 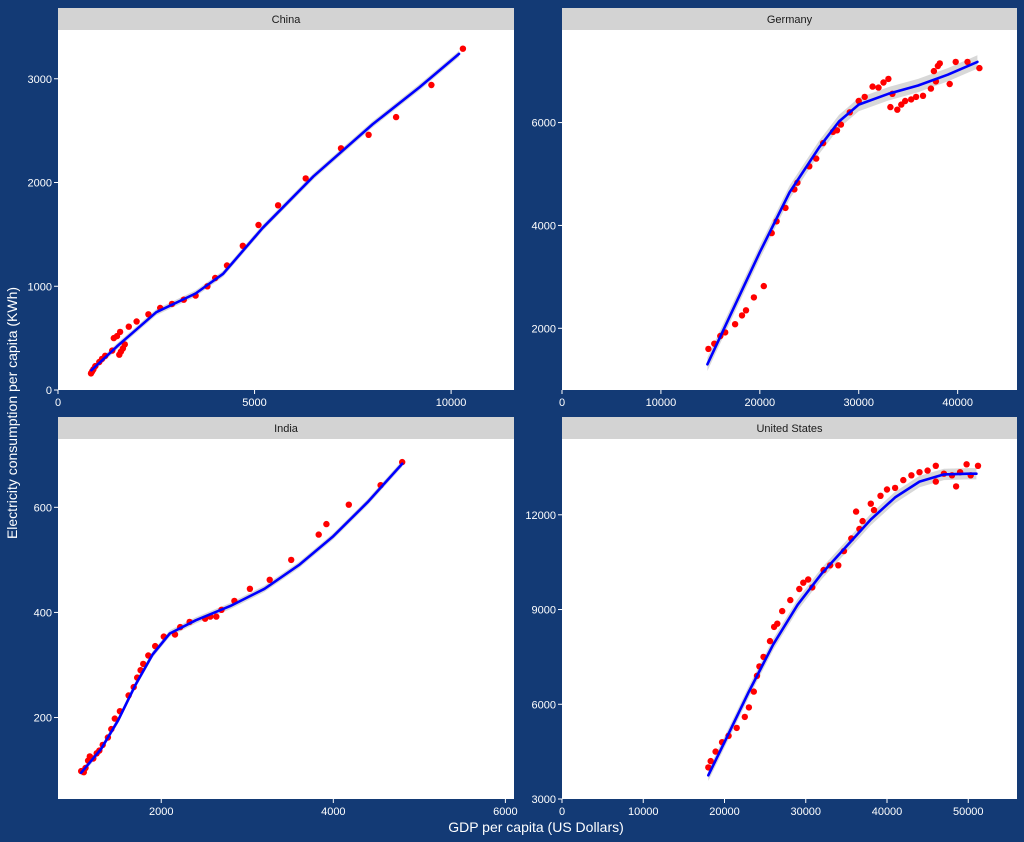 What do you see at coordinates (58, 403) in the screenshot?
I see `x-tick-label: 0` at bounding box center [58, 403].